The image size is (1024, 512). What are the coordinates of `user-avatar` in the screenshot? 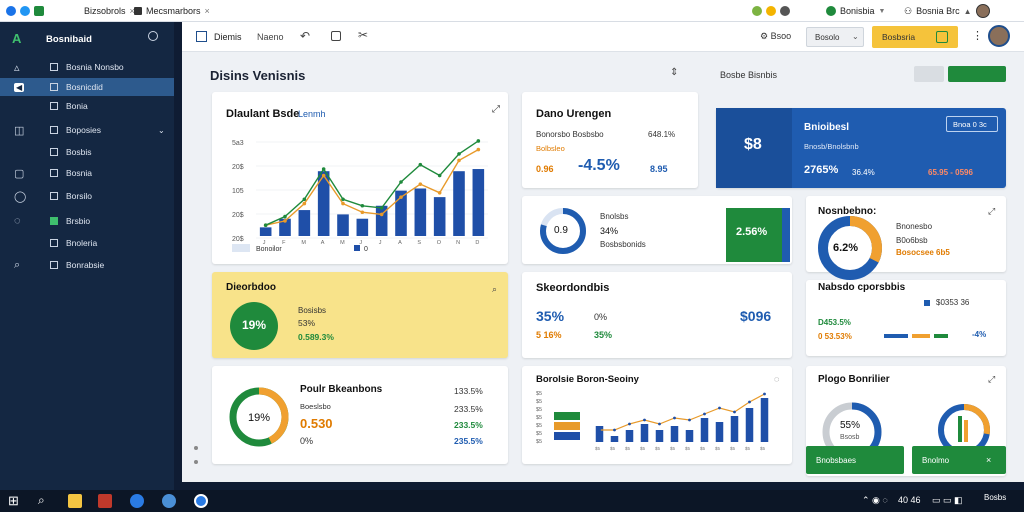 It's located at (999, 36).